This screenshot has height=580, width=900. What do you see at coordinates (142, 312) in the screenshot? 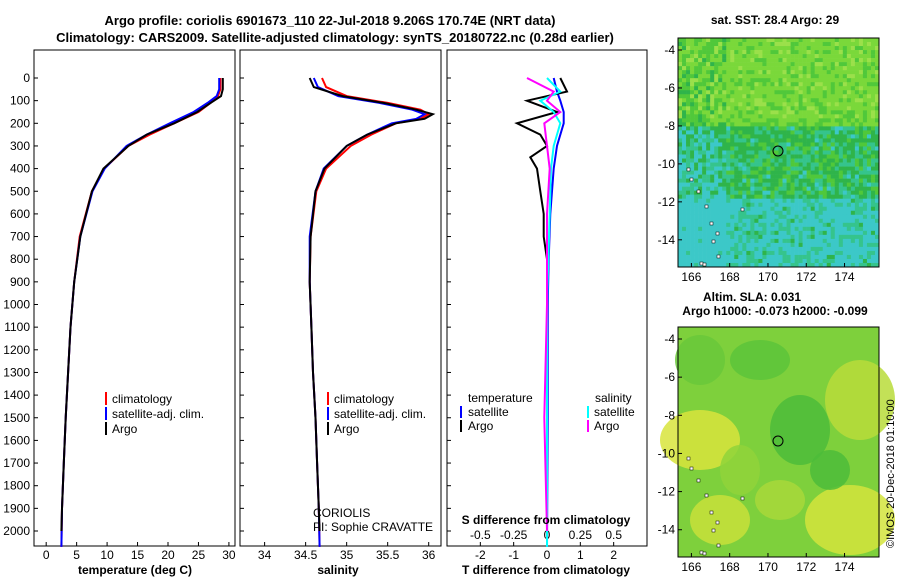
I see `temperature-profiles` at bounding box center [142, 312].